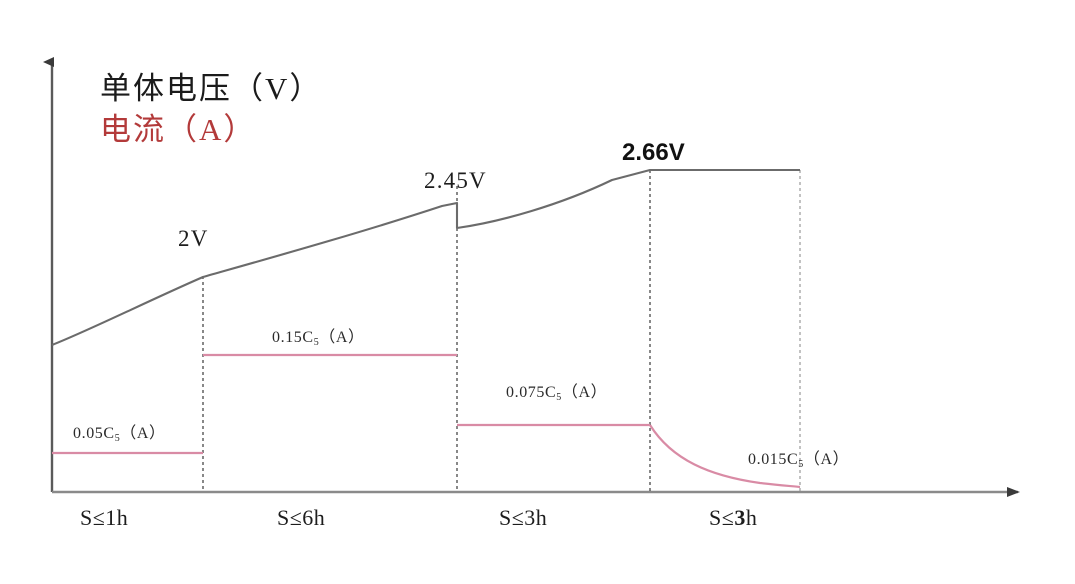  I want to click on voltage-label-2v: 2V, so click(193, 238).